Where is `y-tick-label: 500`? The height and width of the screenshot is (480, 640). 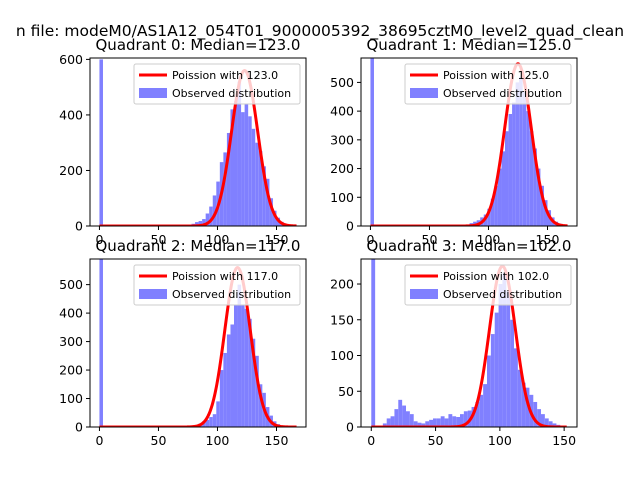
y-tick-label: 500 is located at coordinates (71, 284).